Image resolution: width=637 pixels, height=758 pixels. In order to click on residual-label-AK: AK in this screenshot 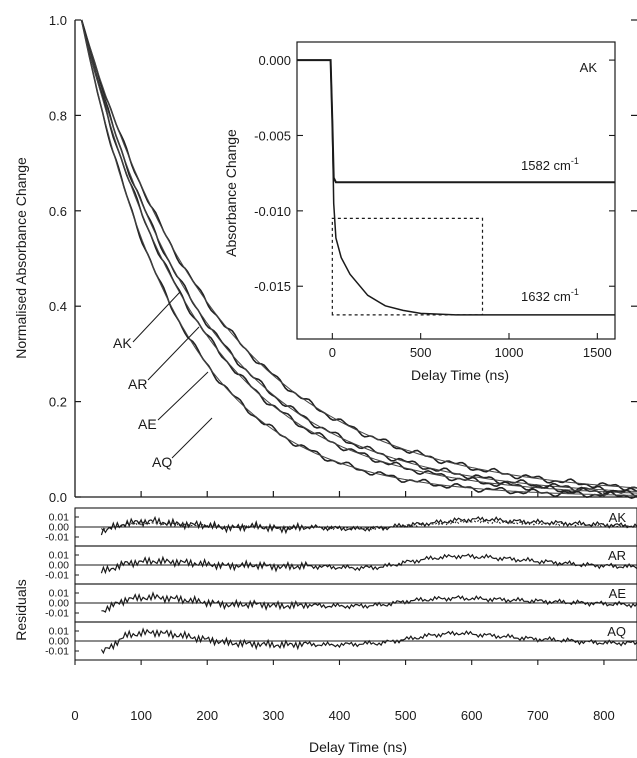, I will do `click(618, 517)`.